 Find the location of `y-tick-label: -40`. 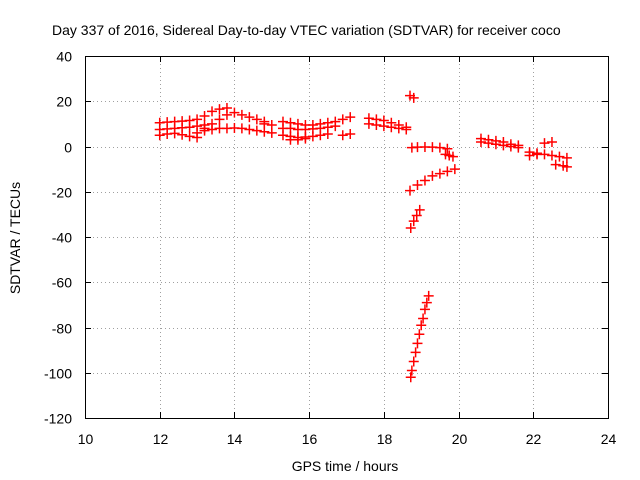

y-tick-label: -40 is located at coordinates (62, 238).